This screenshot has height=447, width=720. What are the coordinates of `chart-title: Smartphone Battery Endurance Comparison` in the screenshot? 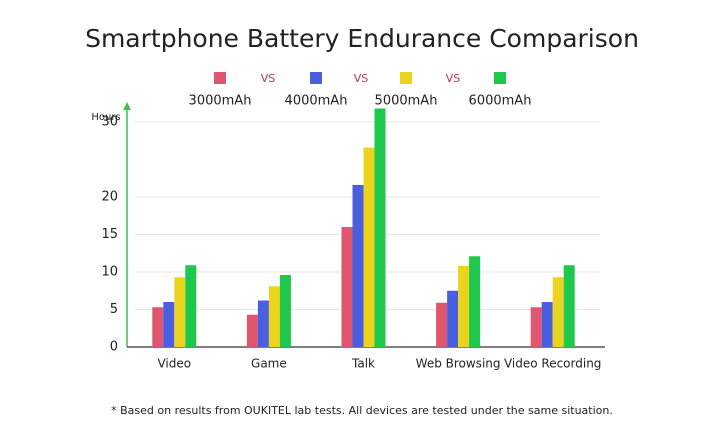 It's located at (362, 38).